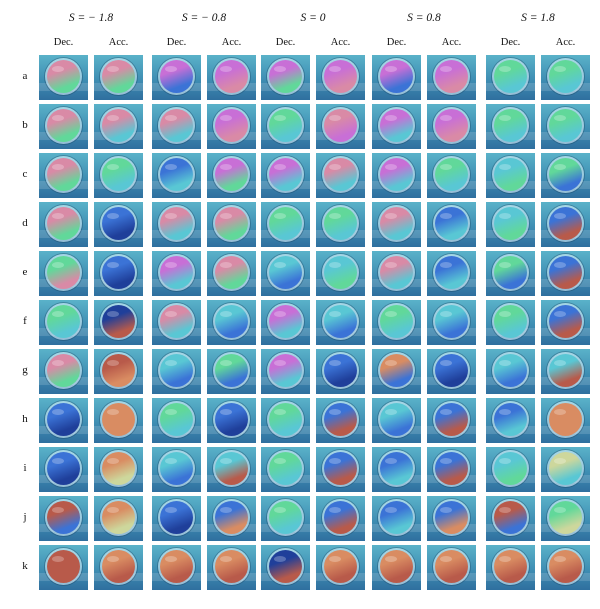 The width and height of the screenshot is (600, 609). I want to click on row-label: h, so click(25, 419).